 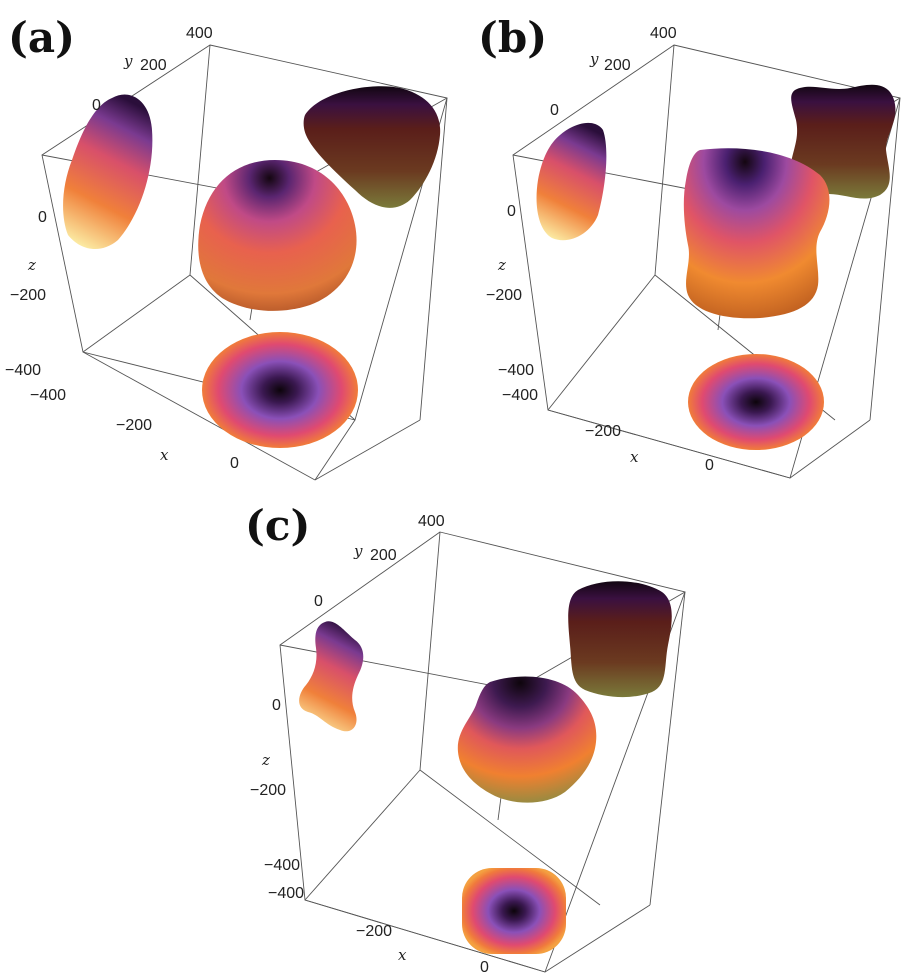 I want to click on panel-letter: (b), so click(x=512, y=37).